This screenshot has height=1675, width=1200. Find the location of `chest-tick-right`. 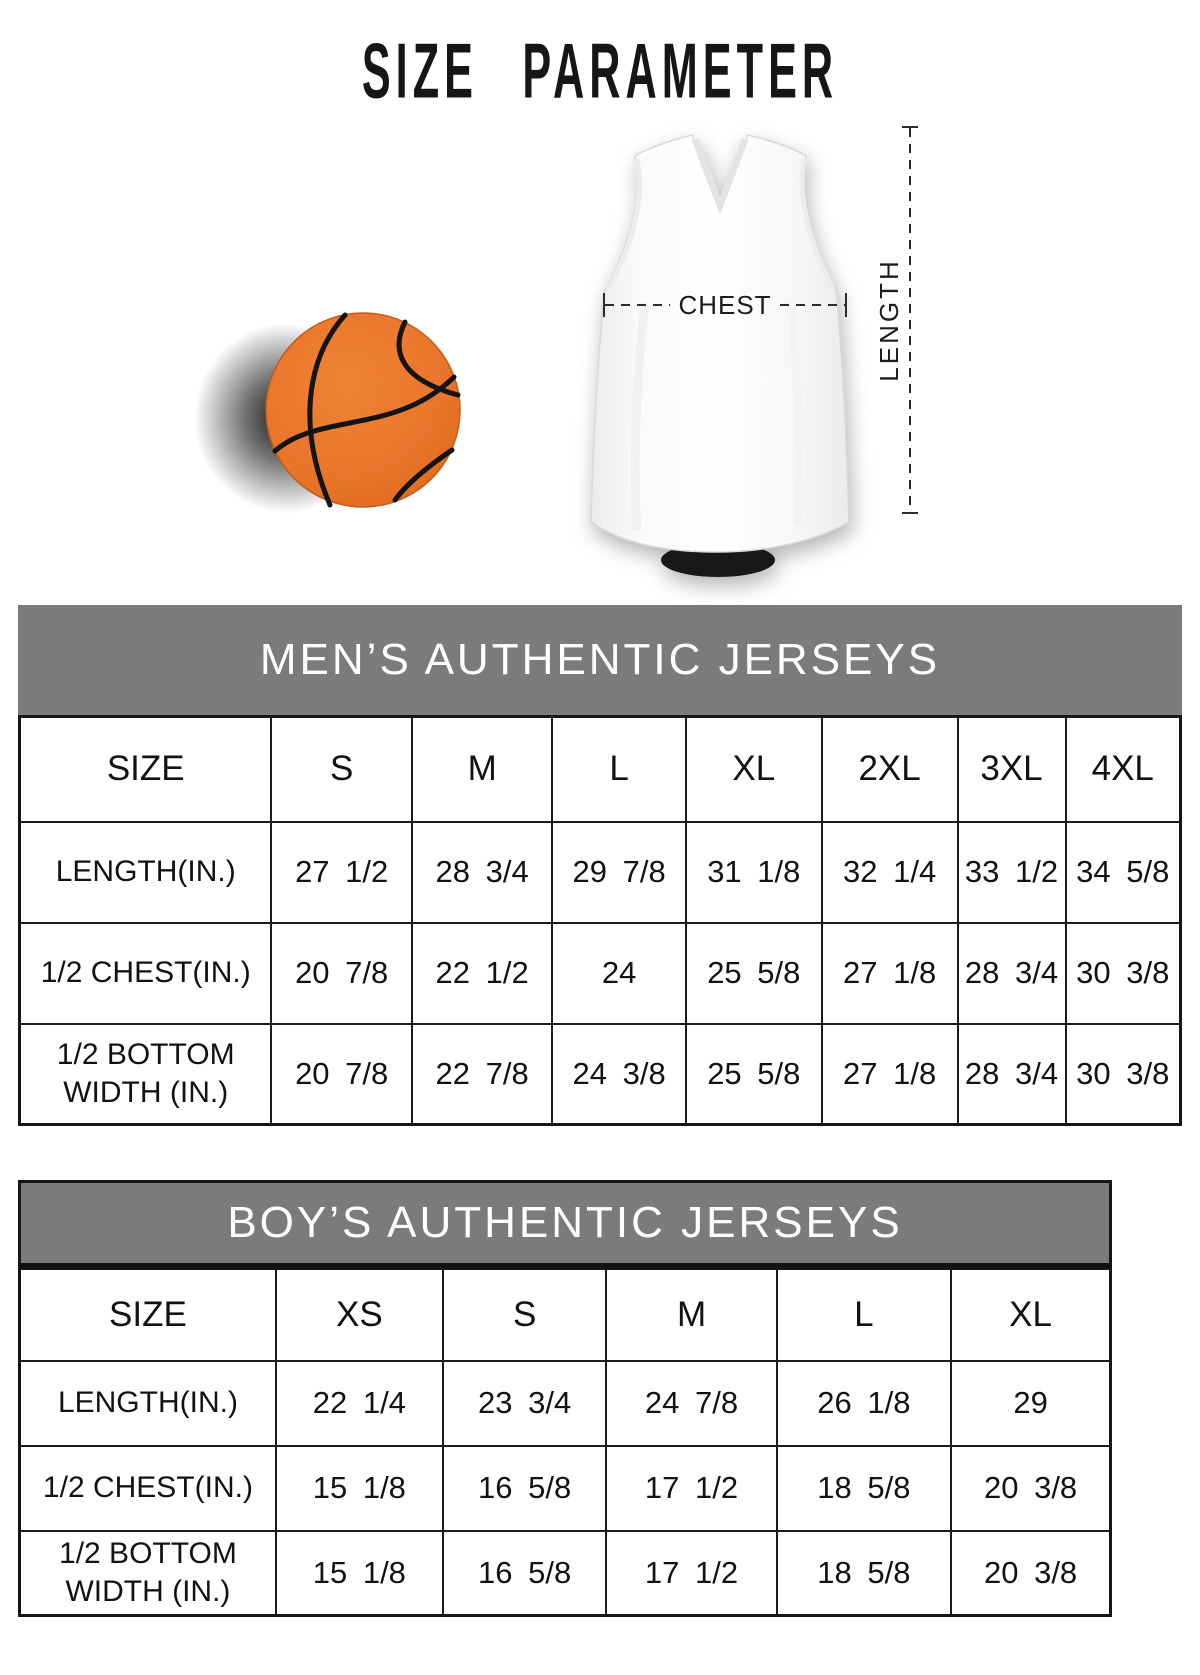

chest-tick-right is located at coordinates (846, 305).